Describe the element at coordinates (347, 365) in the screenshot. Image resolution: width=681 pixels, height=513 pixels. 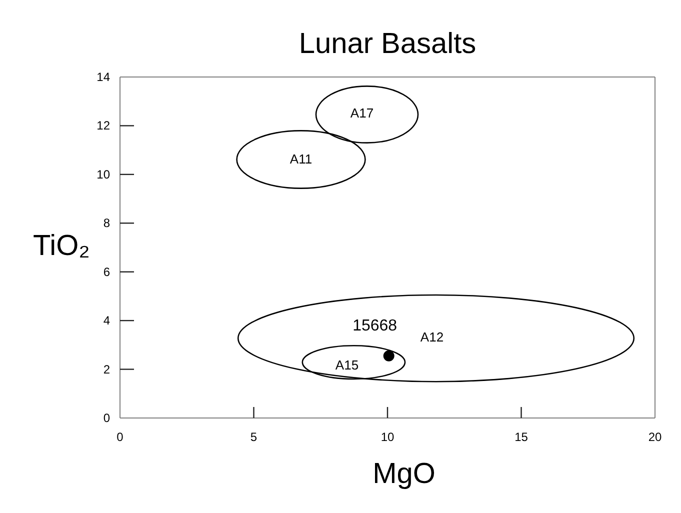
I see `annotation: A15` at that location.